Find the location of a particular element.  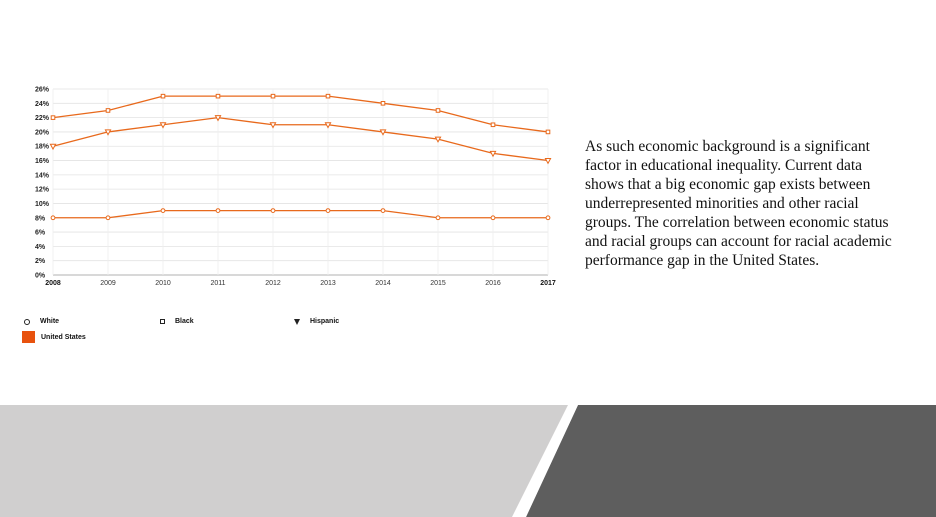

legend-item-hispanic: Hispanic is located at coordinates (316, 321).